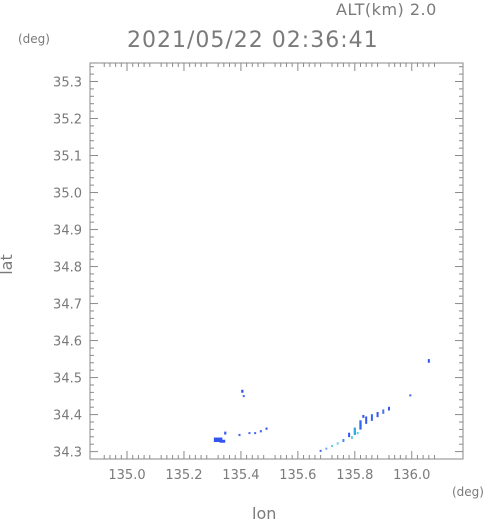 The image size is (491, 523). What do you see at coordinates (67, 157) in the screenshot?
I see `y-tick-label: 35.1` at bounding box center [67, 157].